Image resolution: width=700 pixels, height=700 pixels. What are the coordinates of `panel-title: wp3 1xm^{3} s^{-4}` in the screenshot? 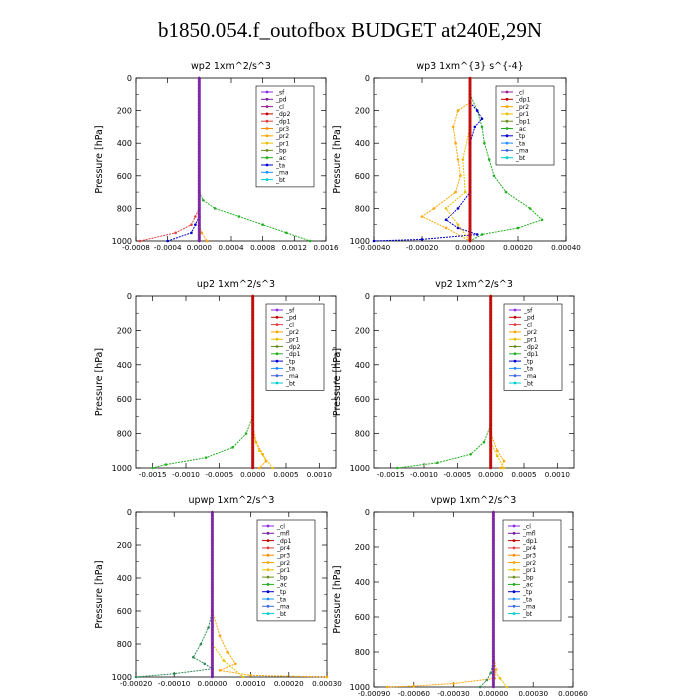 It's located at (469, 66).